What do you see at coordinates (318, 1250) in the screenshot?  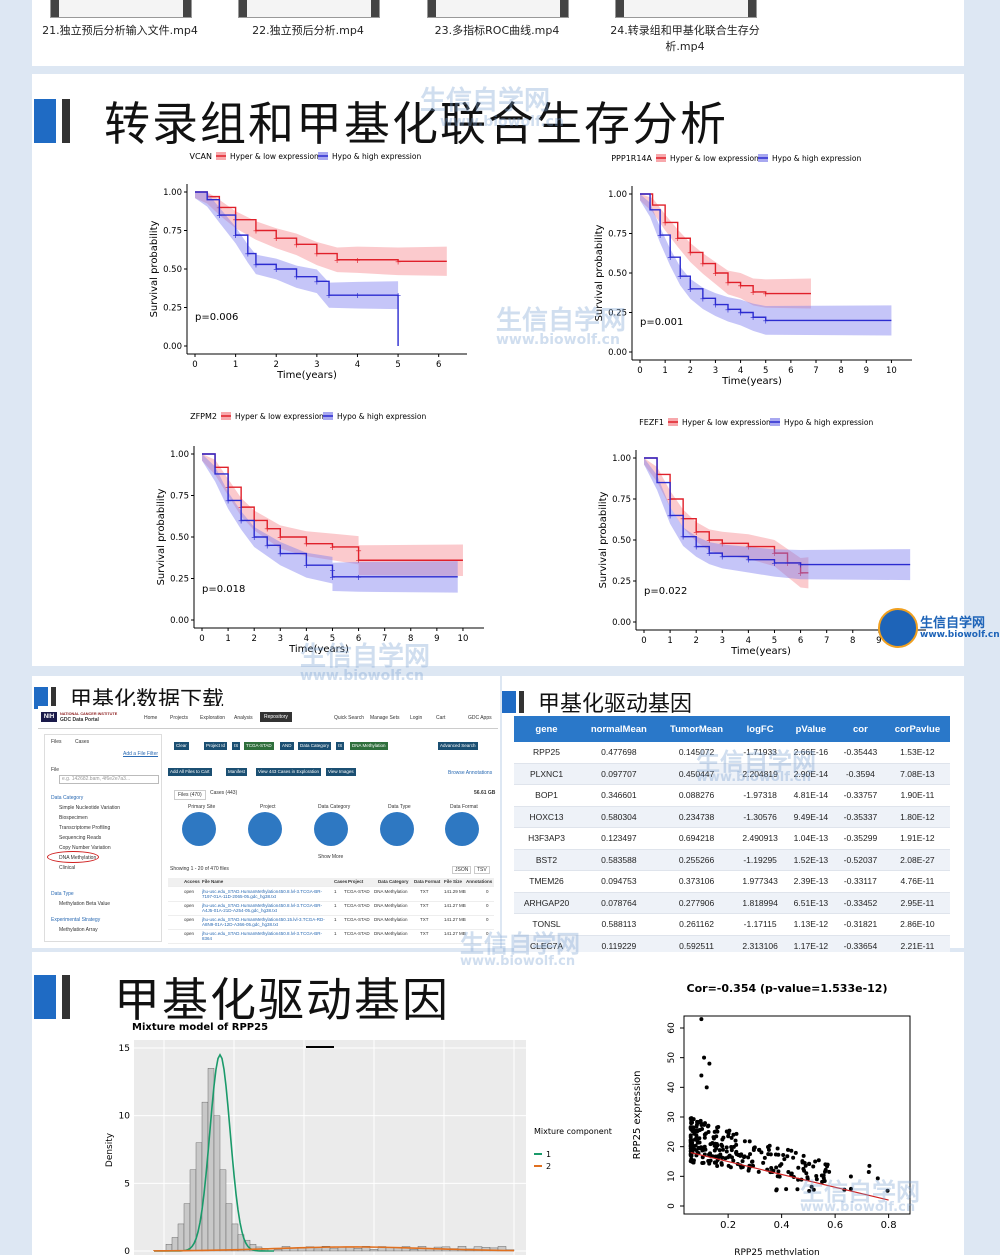 I see `histogram-bar` at bounding box center [318, 1250].